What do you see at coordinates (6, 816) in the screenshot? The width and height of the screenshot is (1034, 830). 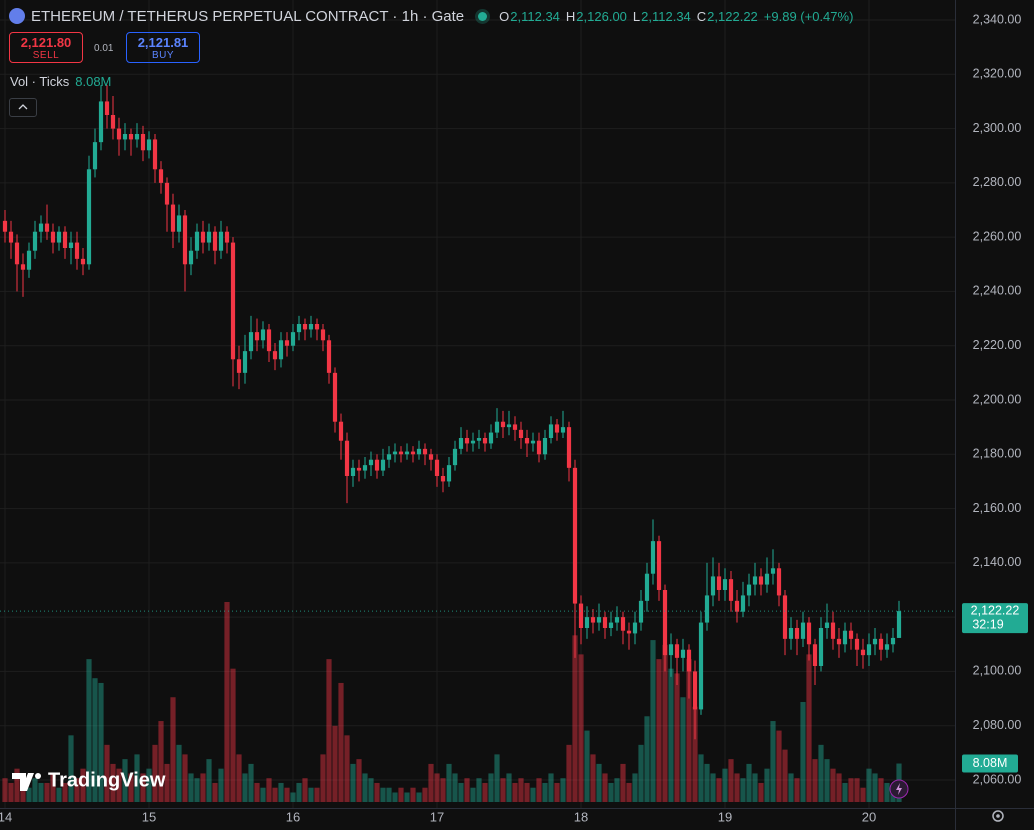 I see `x-tick-label: 14` at bounding box center [6, 816].